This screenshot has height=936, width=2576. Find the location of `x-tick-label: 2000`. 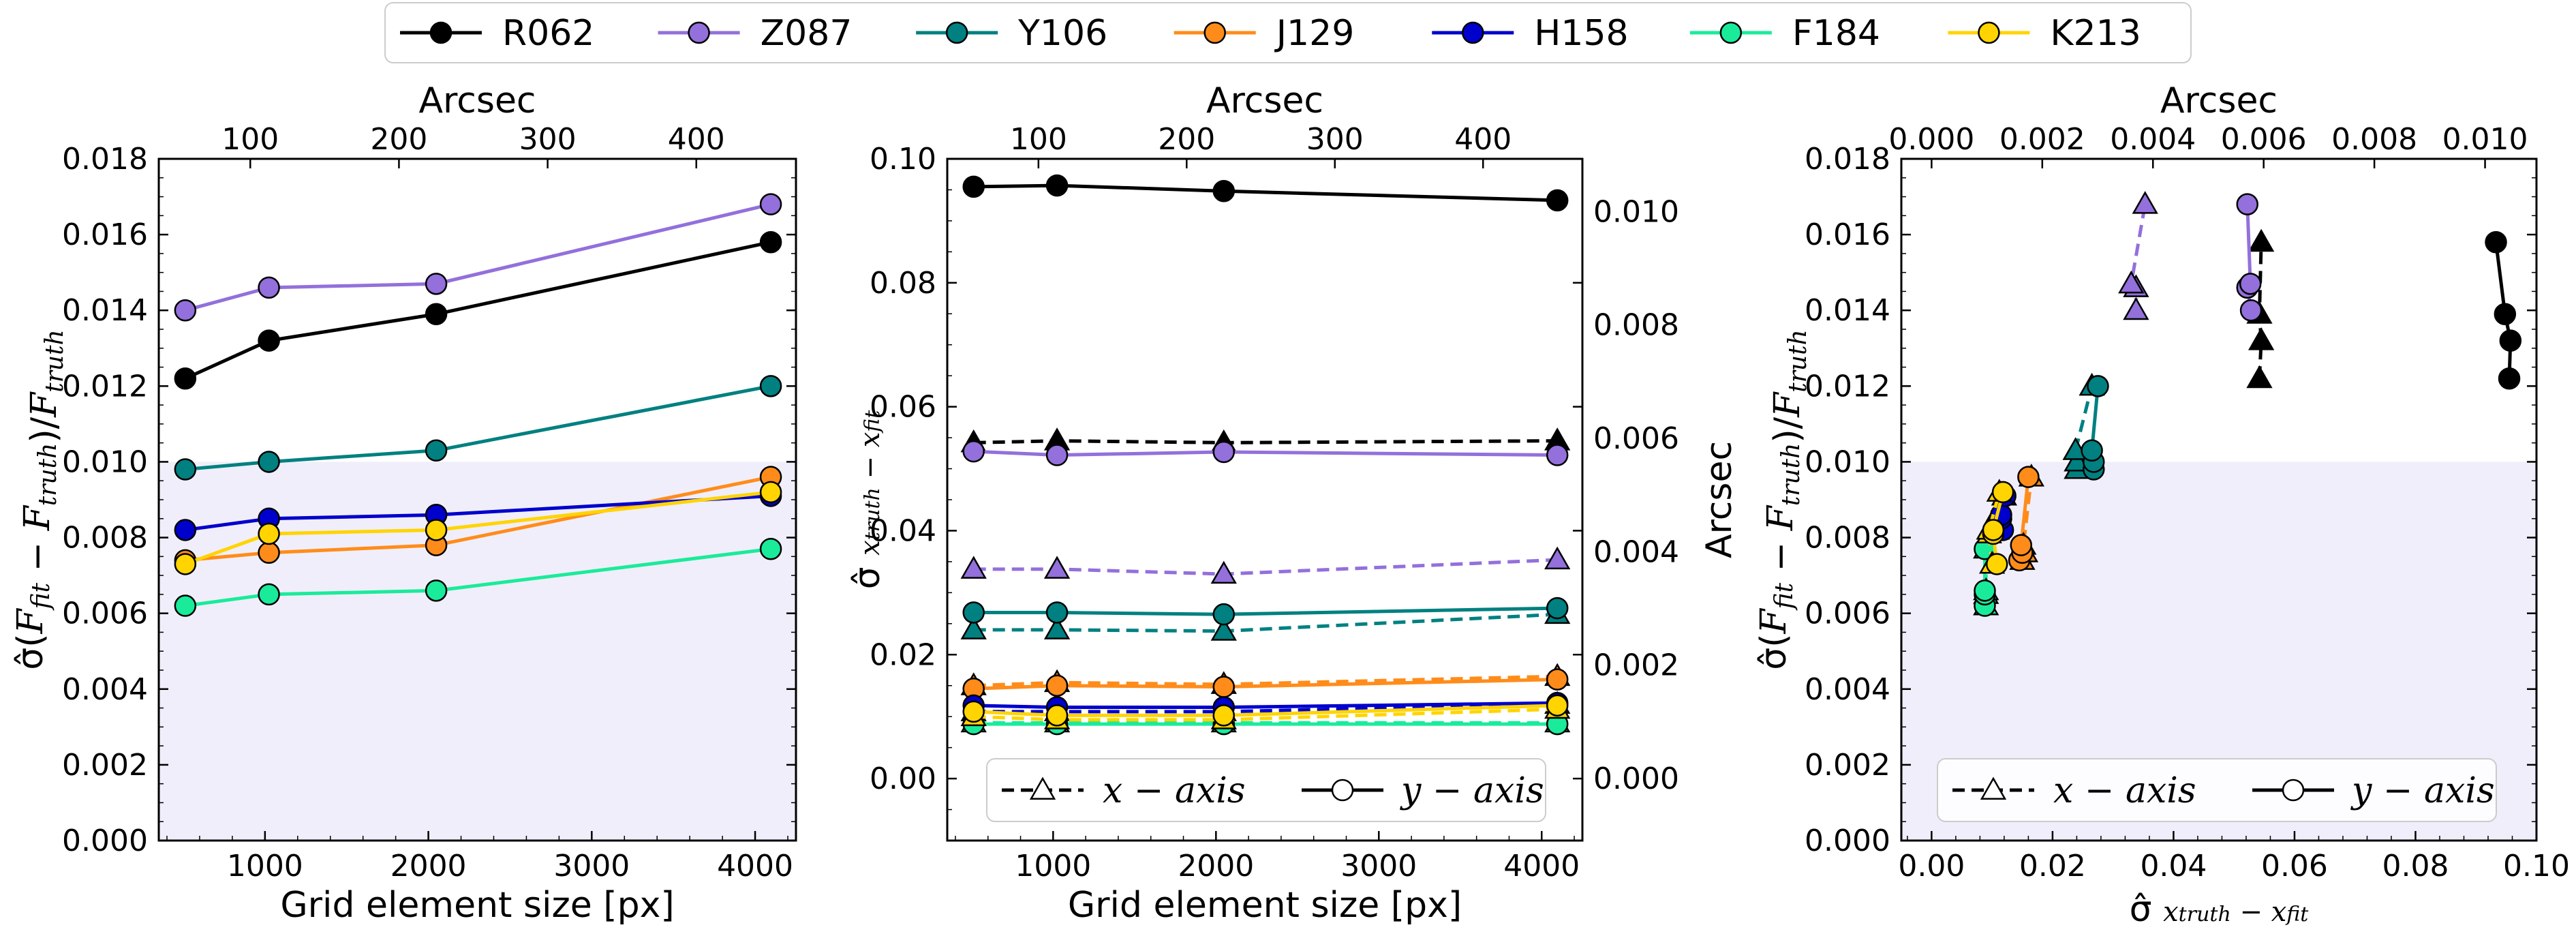

x-tick-label: 2000 is located at coordinates (428, 866).